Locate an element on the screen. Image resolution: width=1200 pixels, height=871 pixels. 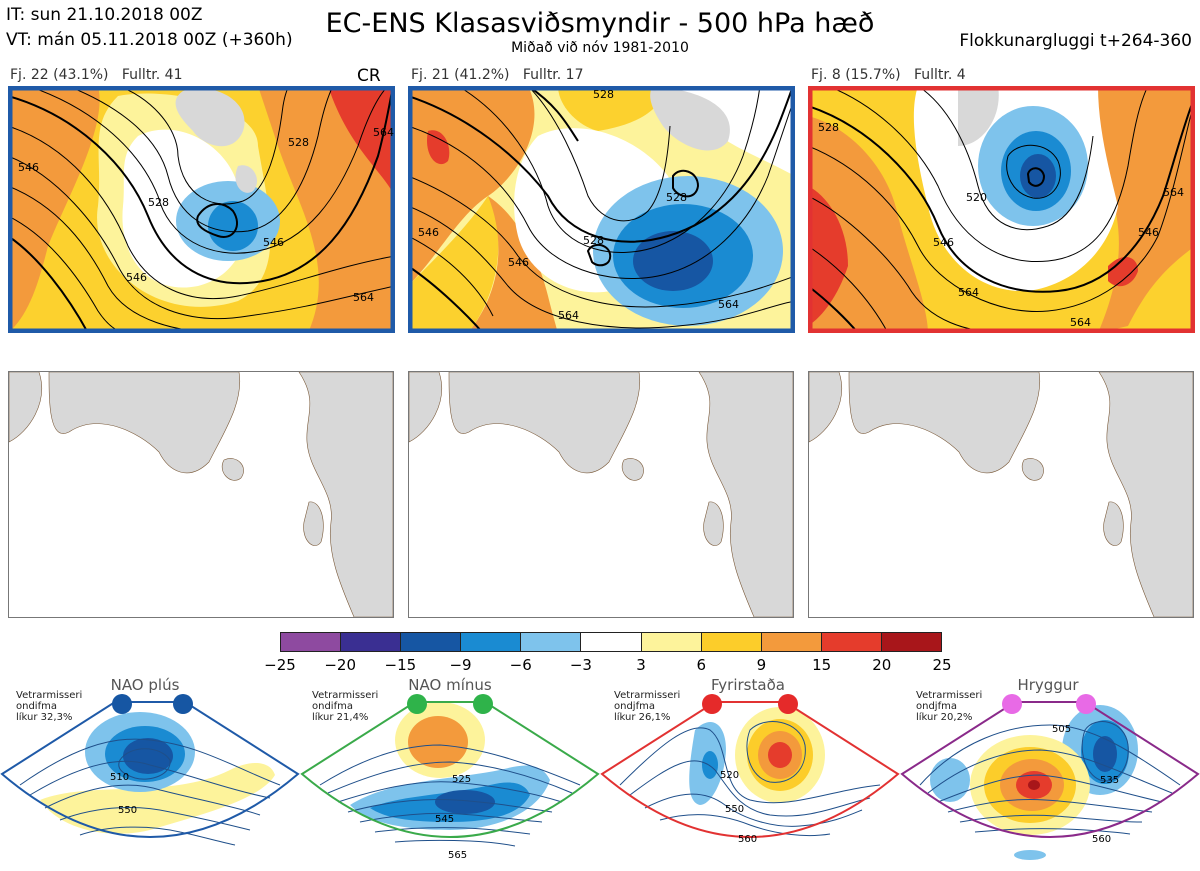
regime-4-name: Hryggur is located at coordinates (1048, 685).